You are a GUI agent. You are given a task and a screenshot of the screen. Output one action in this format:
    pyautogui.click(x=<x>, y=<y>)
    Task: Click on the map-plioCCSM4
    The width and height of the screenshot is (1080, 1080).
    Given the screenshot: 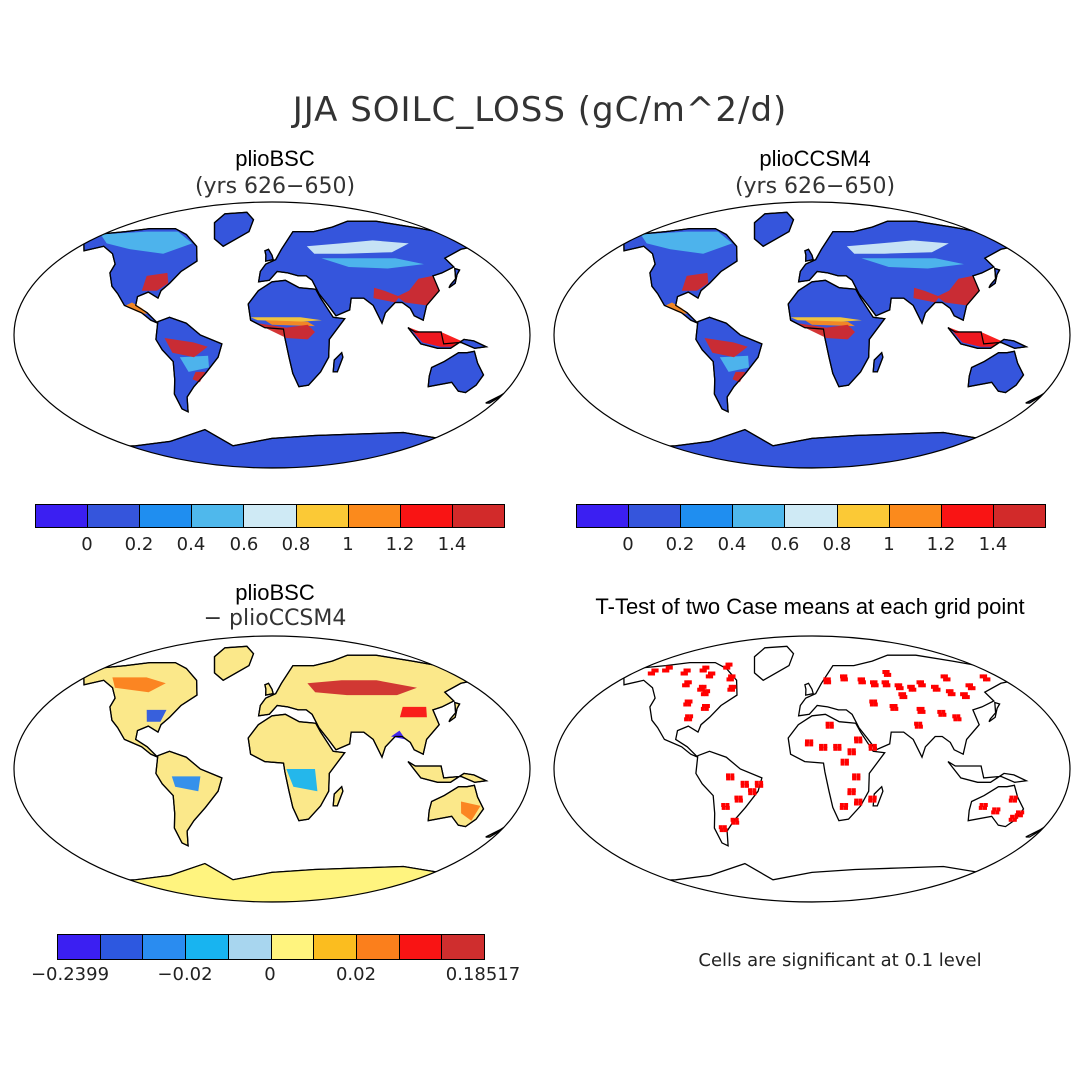 What is the action you would take?
    pyautogui.click(x=812, y=335)
    